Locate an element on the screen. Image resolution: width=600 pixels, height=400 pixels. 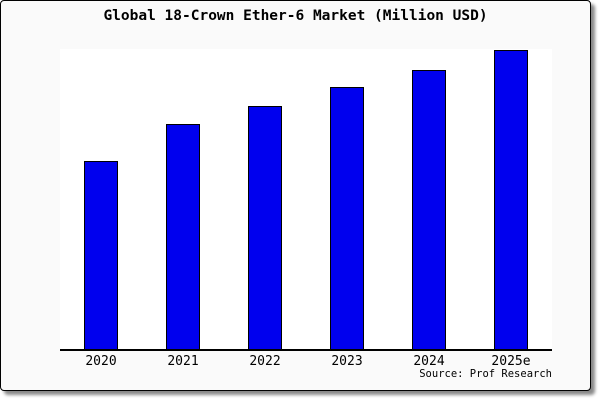
bar-2023 is located at coordinates (347, 217).